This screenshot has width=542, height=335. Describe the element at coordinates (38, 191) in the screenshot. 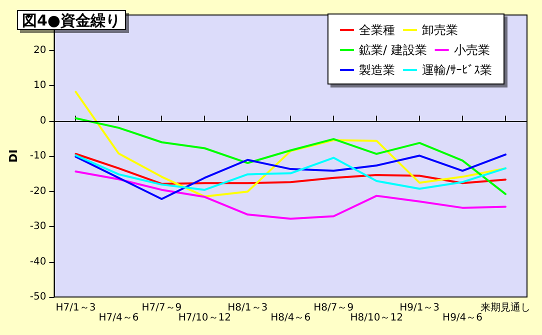

I see `y-tick-label: -20` at that location.